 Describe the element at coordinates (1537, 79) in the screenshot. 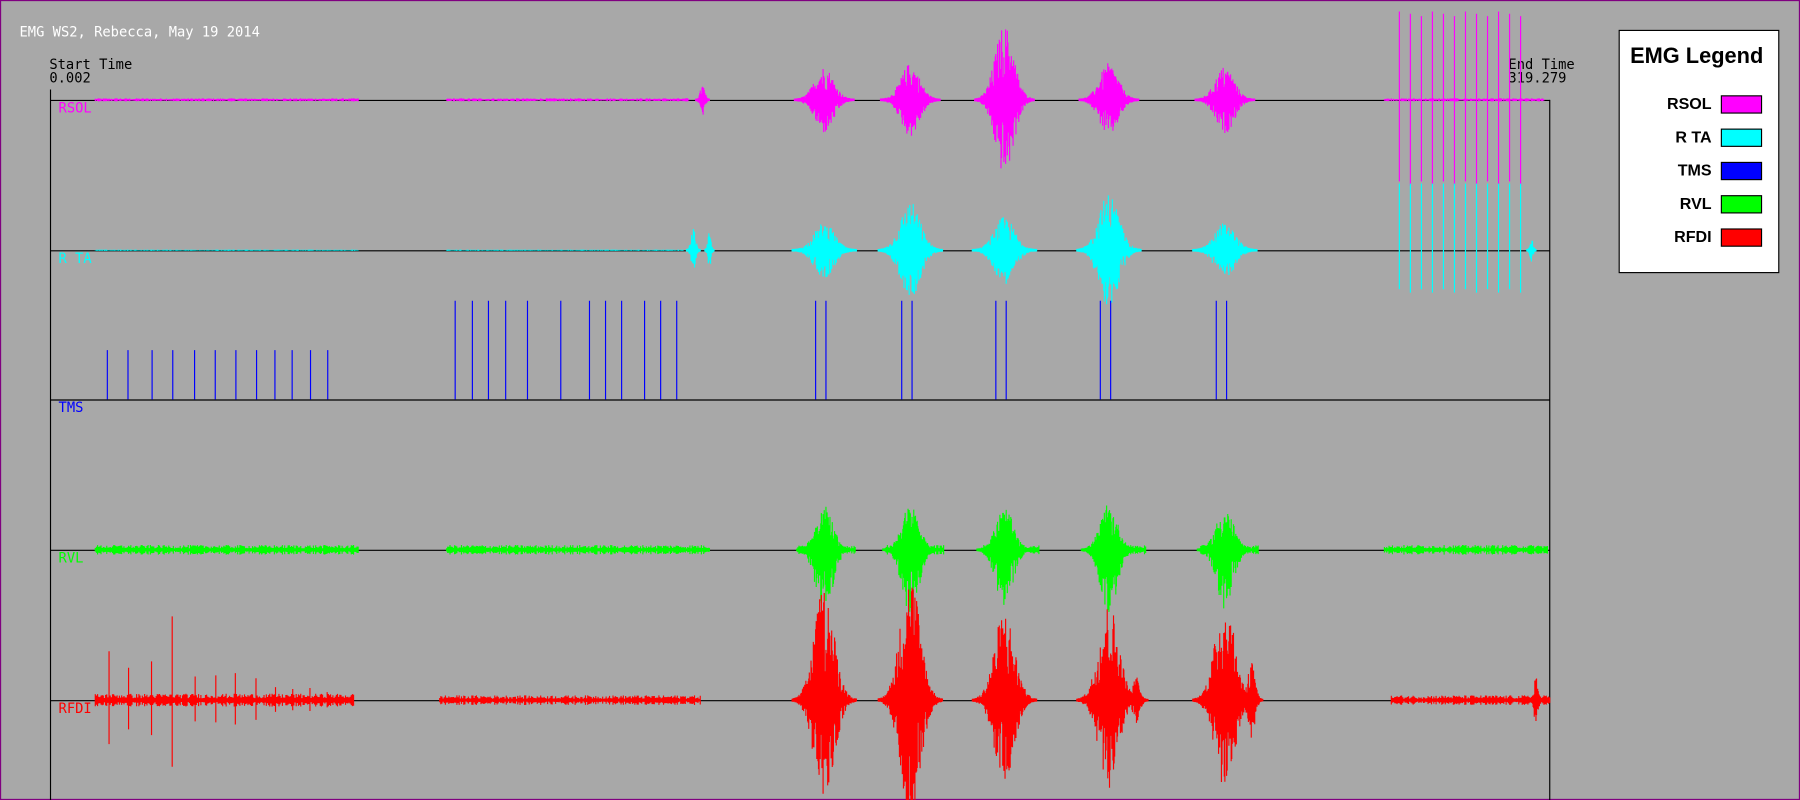

I see `end-time-value: 319.279` at that location.